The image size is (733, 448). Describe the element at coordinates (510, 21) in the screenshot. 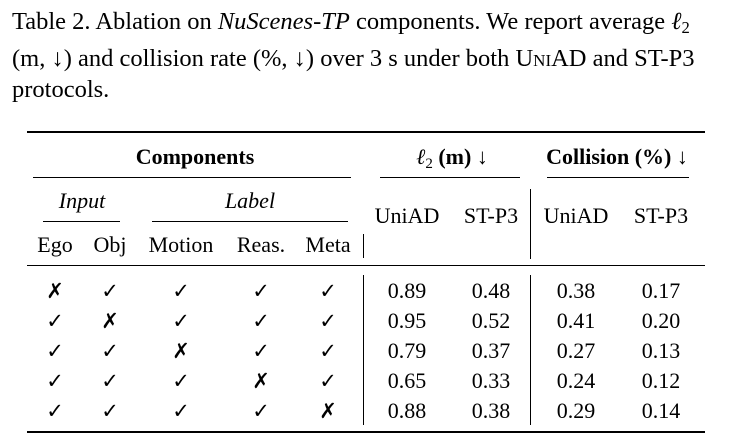

I see `caption-text: components. We report average` at that location.